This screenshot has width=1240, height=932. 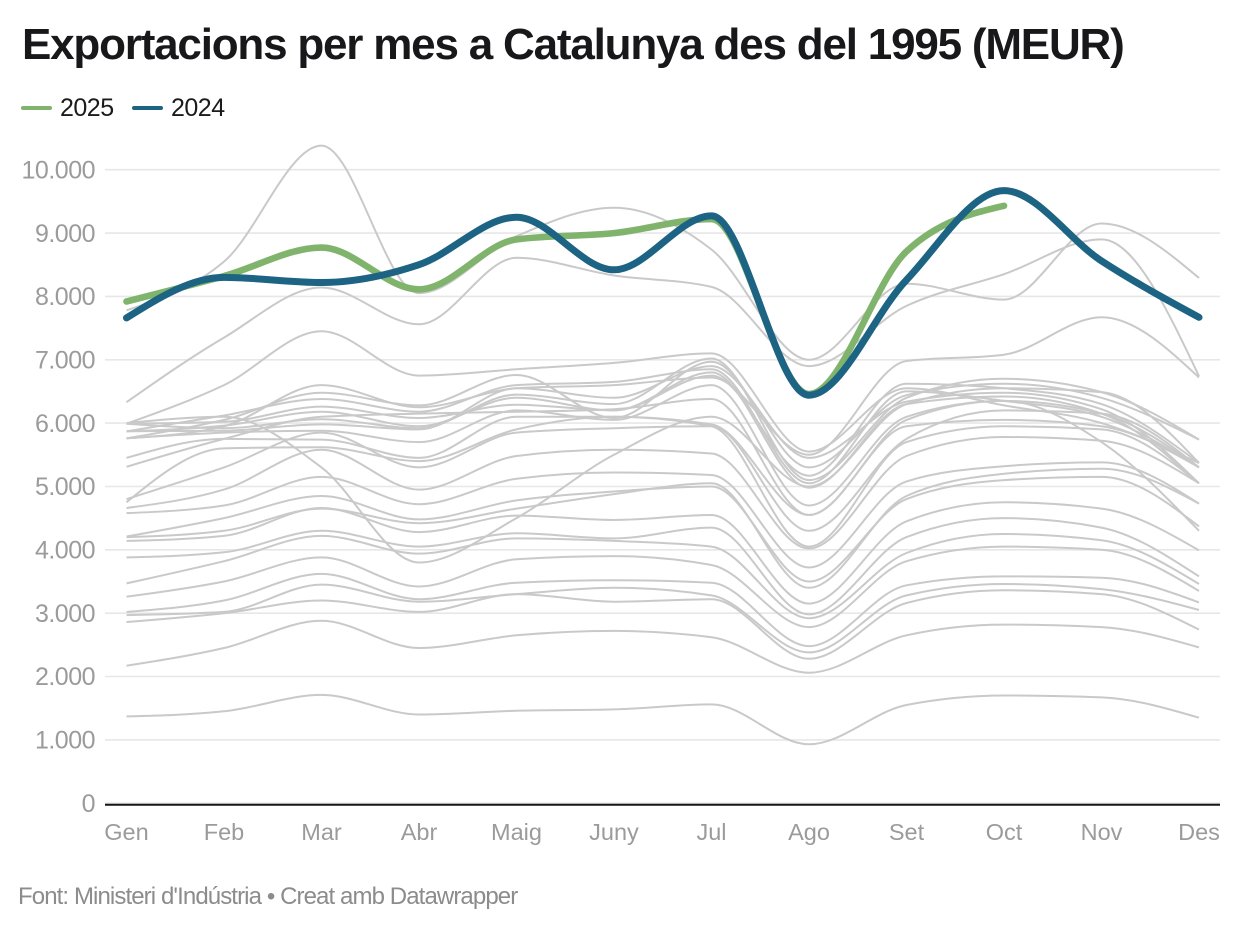 I want to click on svg-text: Ago, so click(x=809, y=832).